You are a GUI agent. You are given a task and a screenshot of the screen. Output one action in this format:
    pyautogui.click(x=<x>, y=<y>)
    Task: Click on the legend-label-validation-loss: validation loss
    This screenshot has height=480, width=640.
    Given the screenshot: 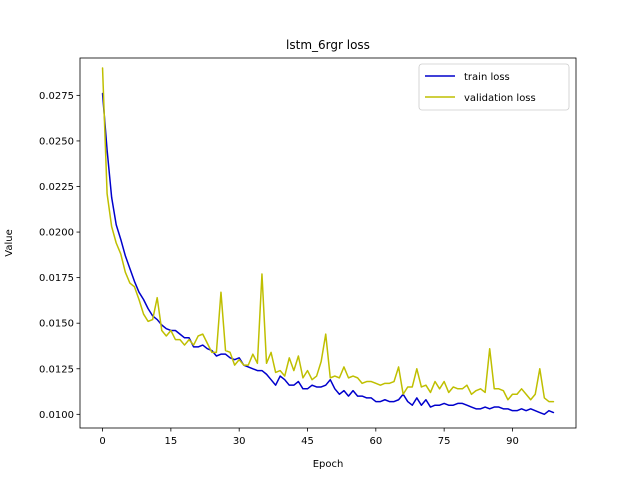 What is the action you would take?
    pyautogui.click(x=500, y=98)
    